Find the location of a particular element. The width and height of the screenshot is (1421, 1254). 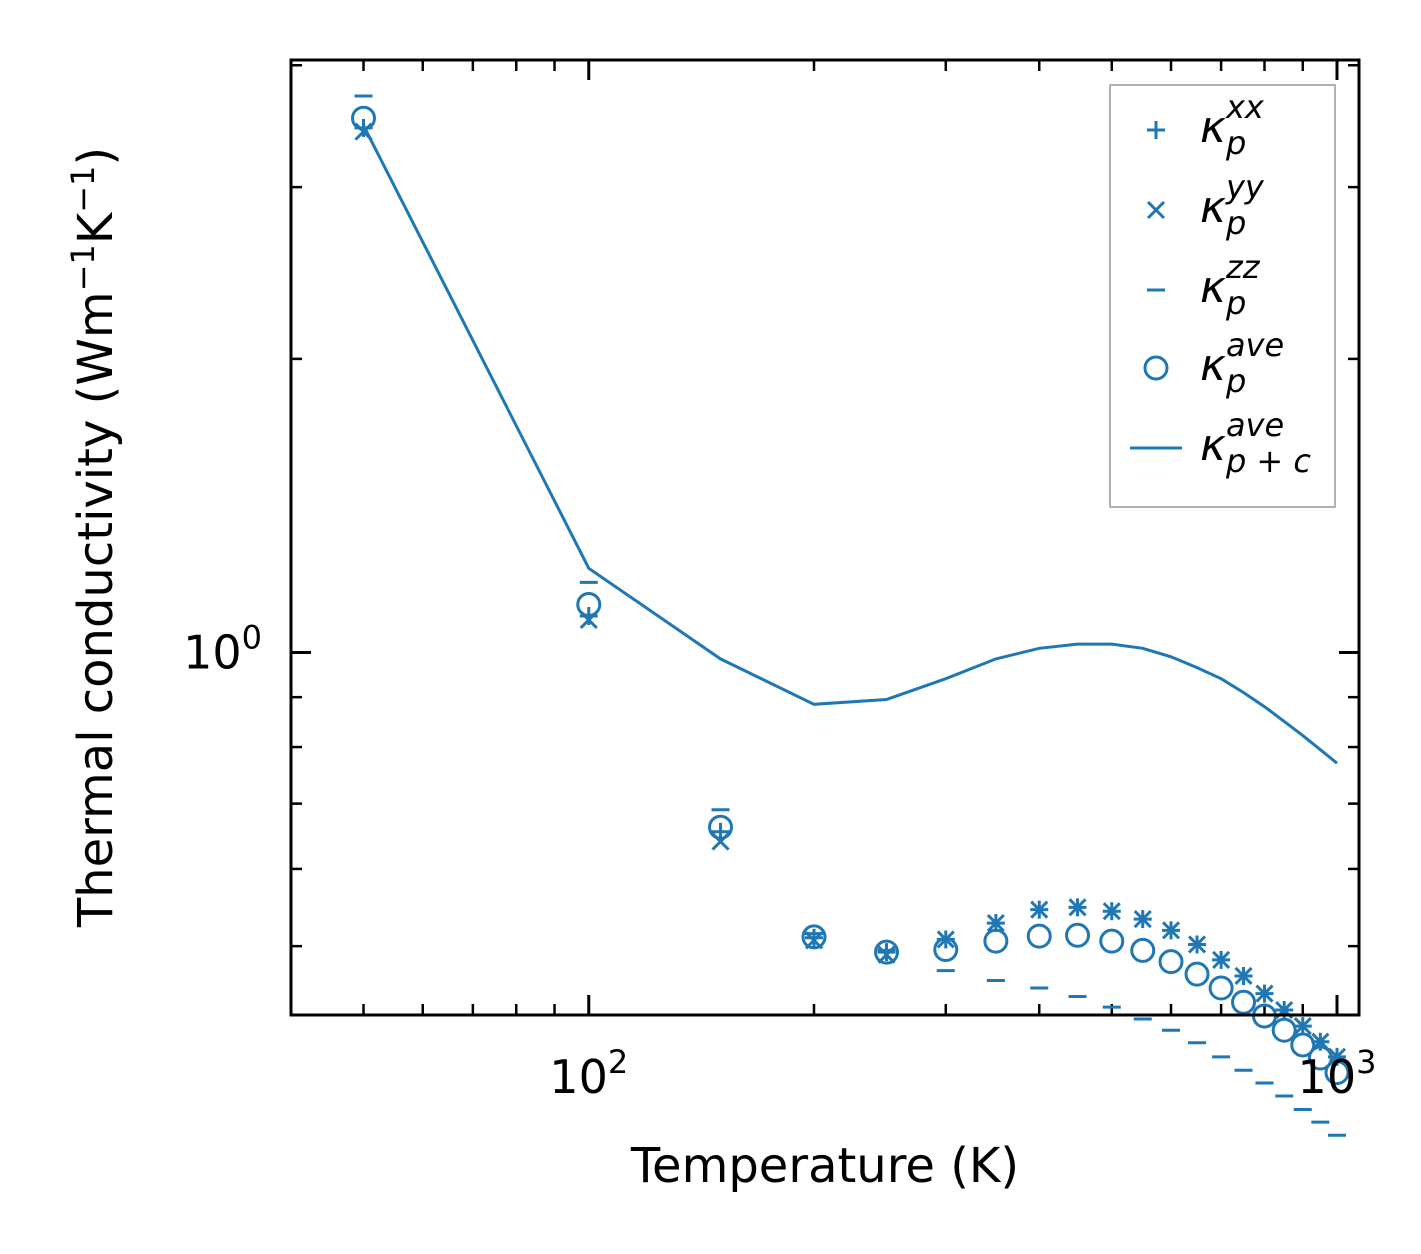

legend-entry-kpc: κp + cave is located at coordinates (1220, 443).